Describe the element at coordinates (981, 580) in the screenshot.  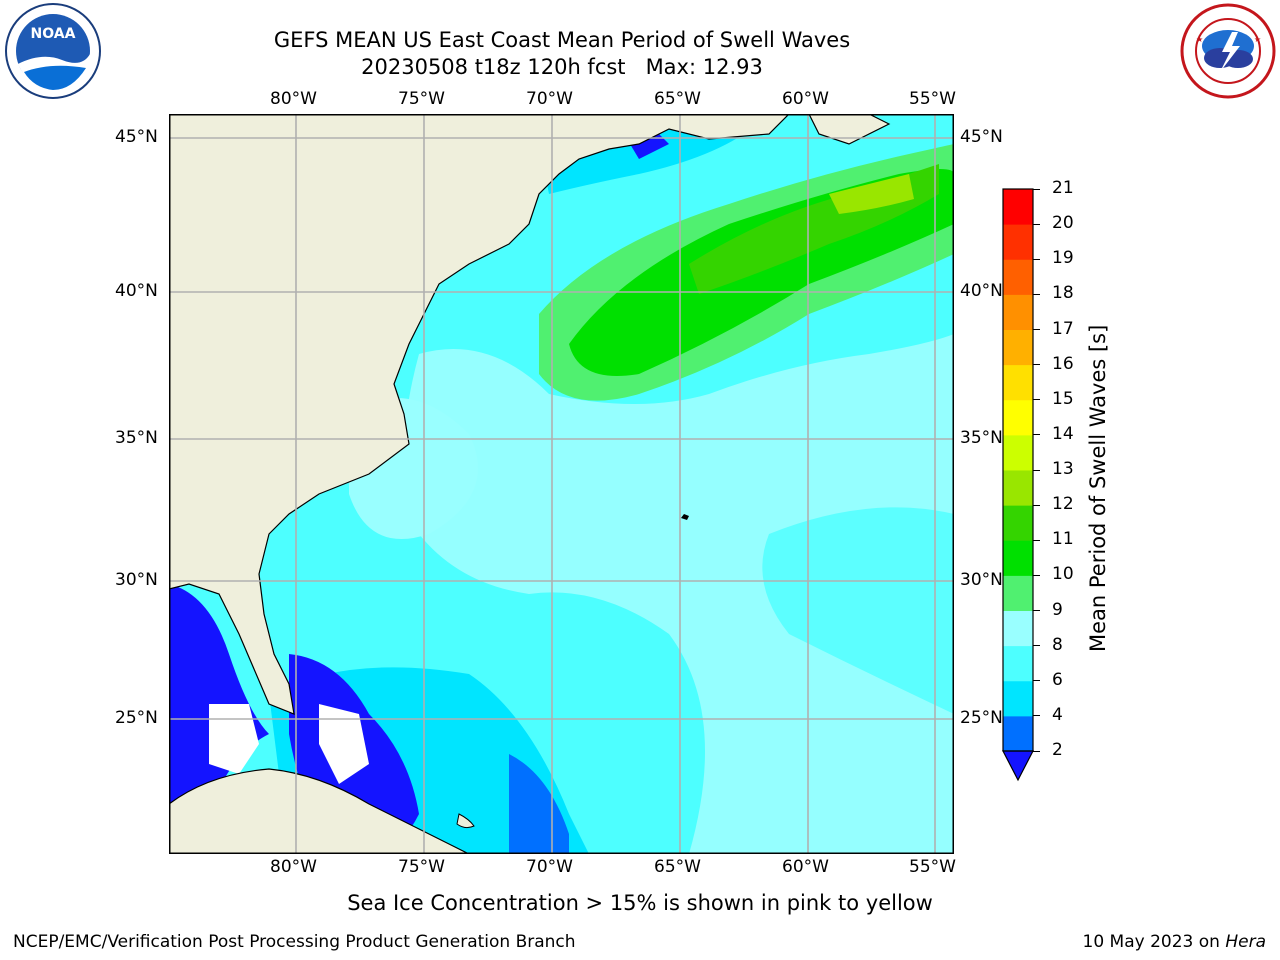
I see `lat-label-right-30n: 30°N` at that location.